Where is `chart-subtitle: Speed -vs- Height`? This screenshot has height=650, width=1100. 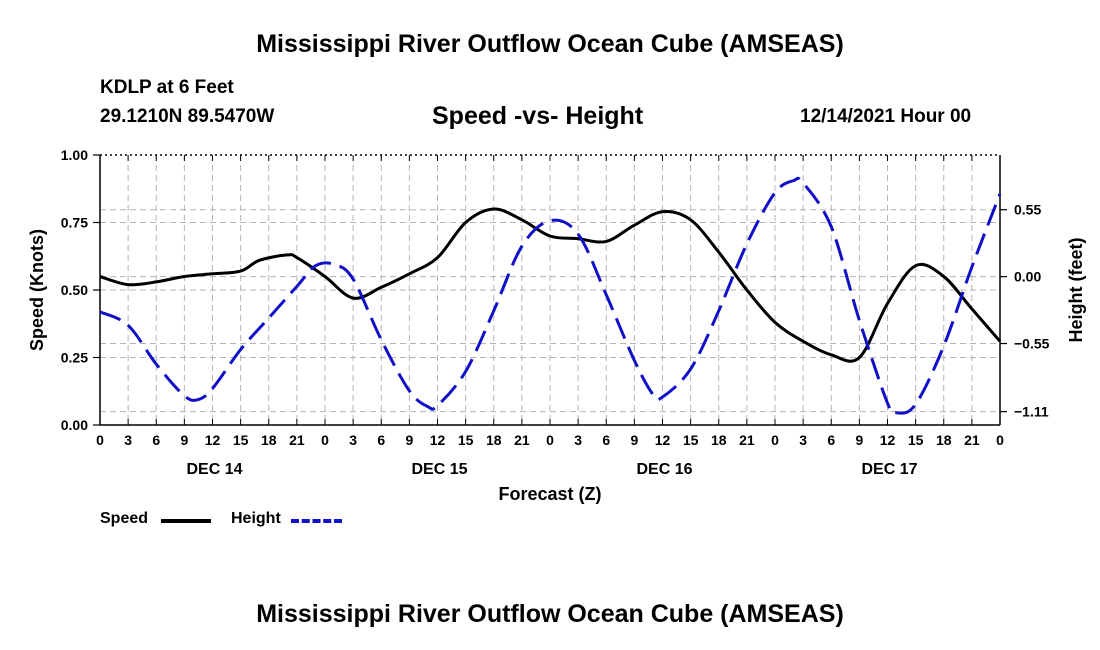
chart-subtitle: Speed -vs- Height is located at coordinates (538, 116).